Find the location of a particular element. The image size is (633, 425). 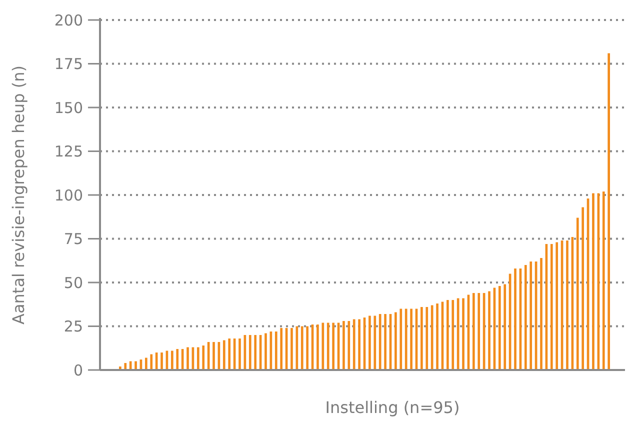

y-tick-label: 175 is located at coordinates (68, 64).